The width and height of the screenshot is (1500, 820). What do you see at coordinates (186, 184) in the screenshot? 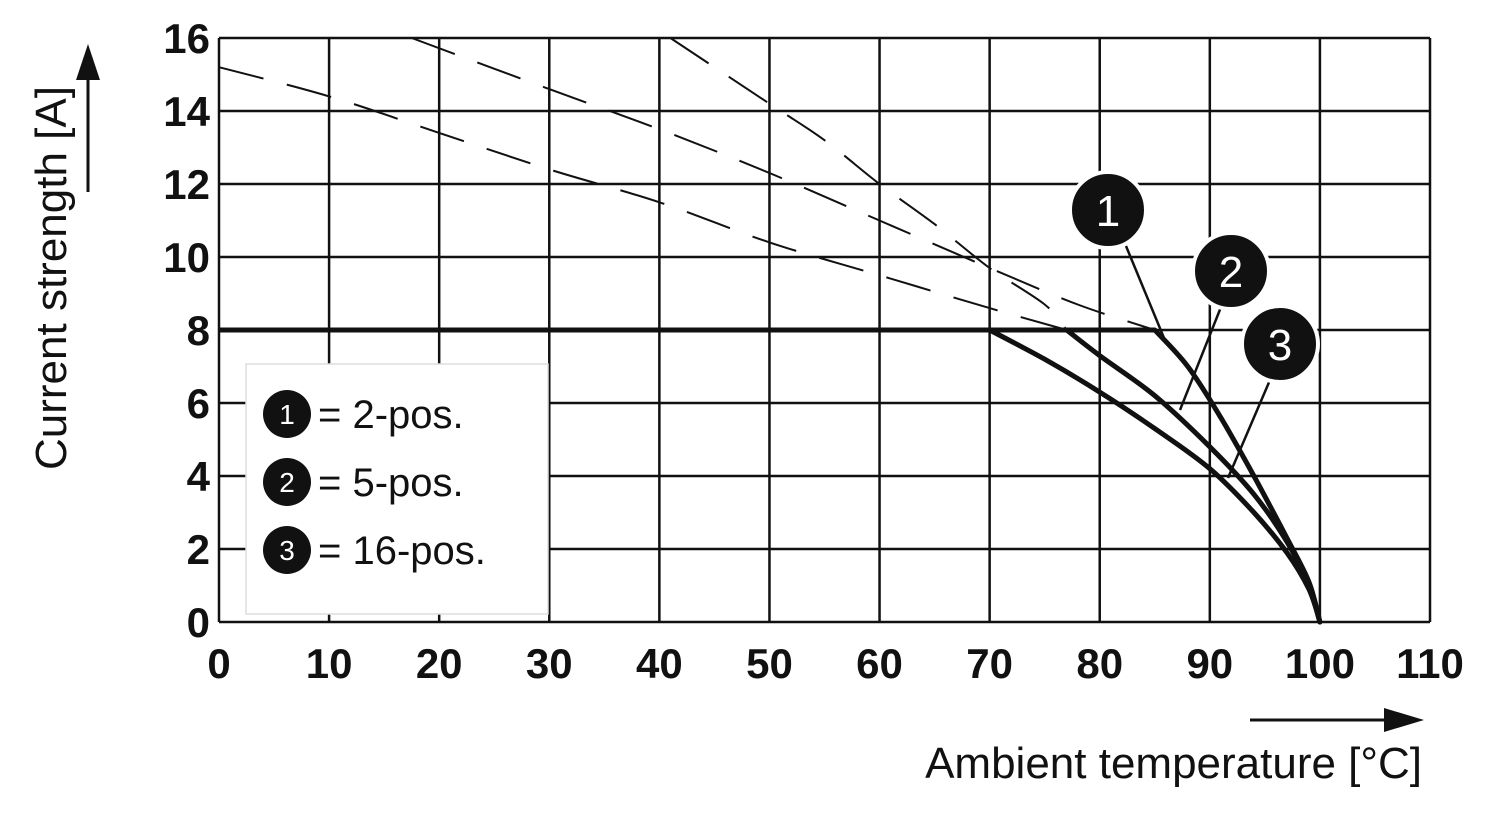
I see `y-tick-label: 12` at bounding box center [186, 184].